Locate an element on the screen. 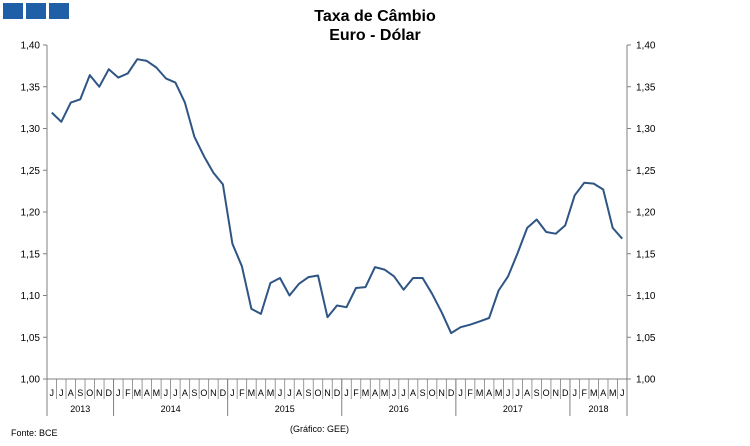 This screenshot has height=446, width=750. x-tick-label-year: 2016 is located at coordinates (399, 409).